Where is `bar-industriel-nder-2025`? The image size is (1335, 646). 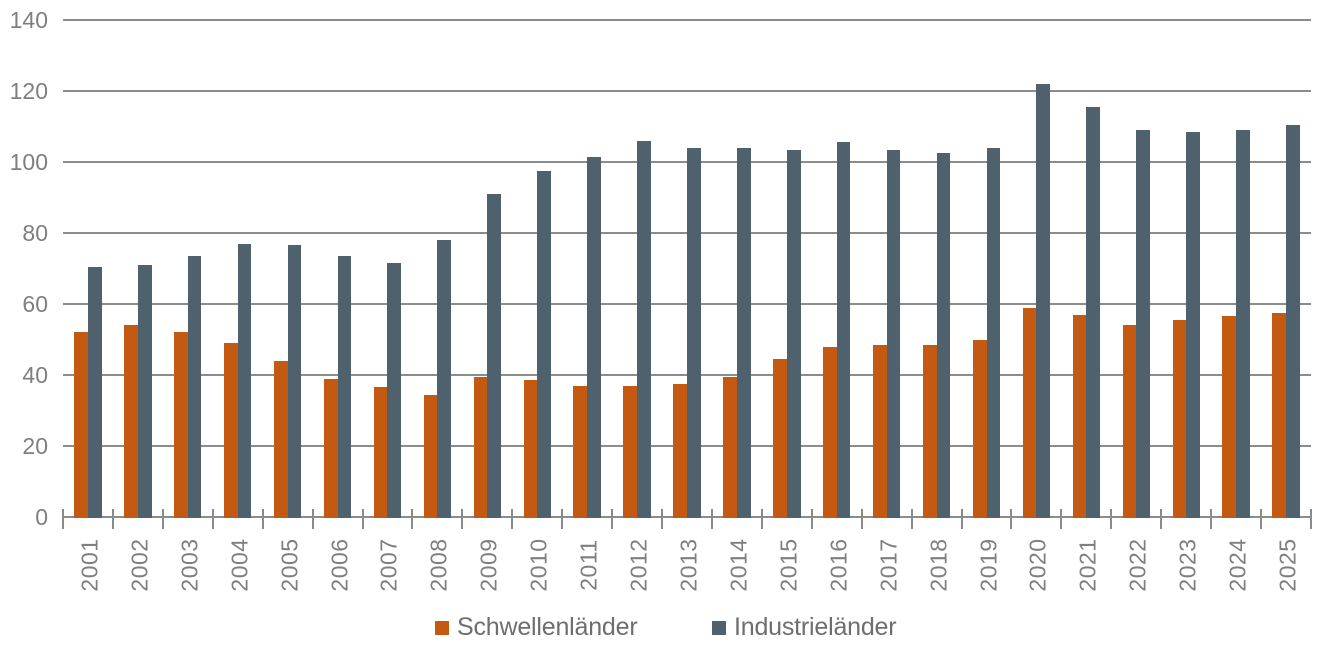 bar-industriel-nder-2025 is located at coordinates (1293, 321).